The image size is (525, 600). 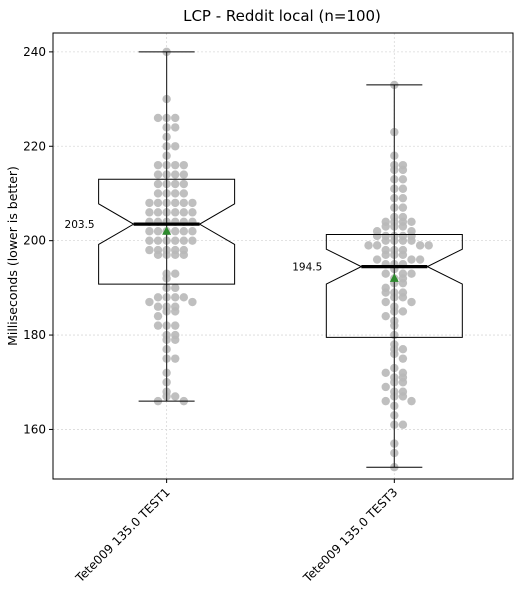 What do you see at coordinates (34, 241) in the screenshot?
I see `y-tick-label: 200` at bounding box center [34, 241].